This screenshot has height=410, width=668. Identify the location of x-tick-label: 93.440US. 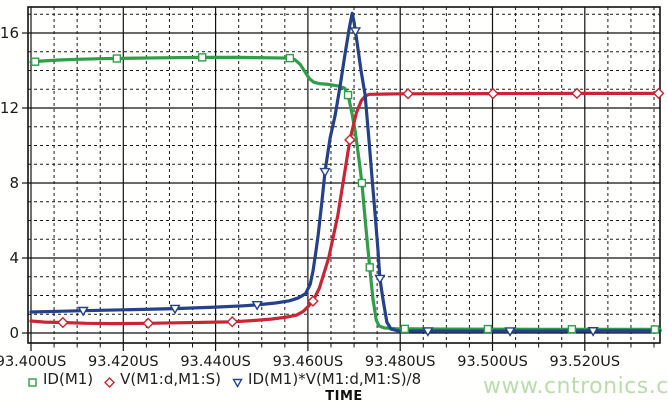
(215, 362).